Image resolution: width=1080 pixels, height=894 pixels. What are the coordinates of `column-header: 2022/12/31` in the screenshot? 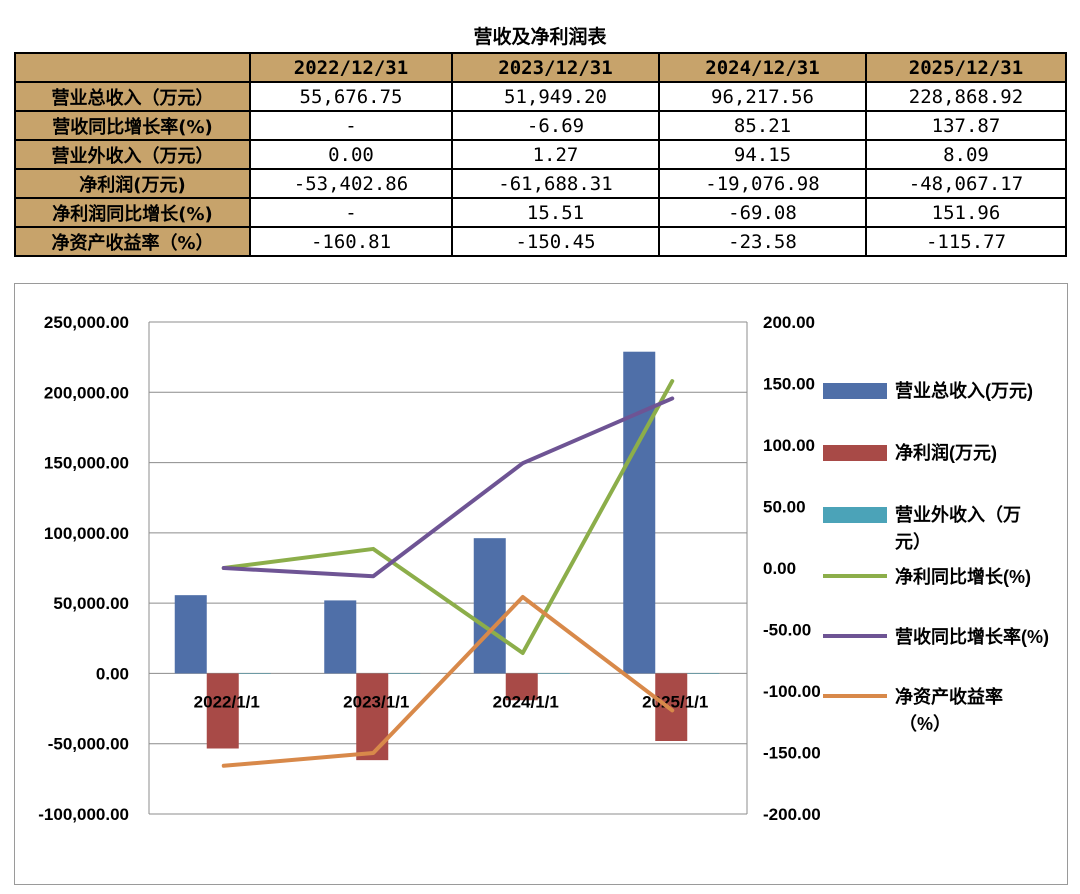 It's located at (351, 67).